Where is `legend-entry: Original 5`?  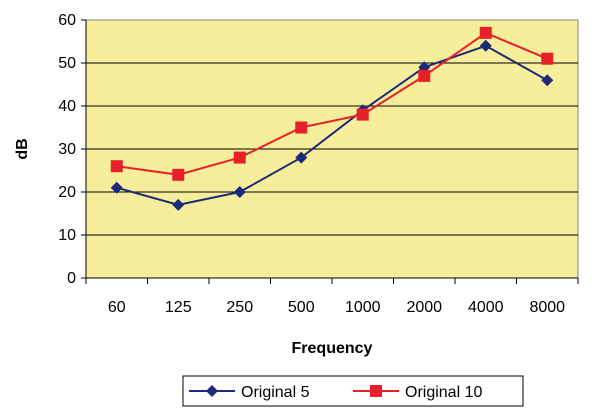
legend-entry: Original 5 is located at coordinates (249, 392).